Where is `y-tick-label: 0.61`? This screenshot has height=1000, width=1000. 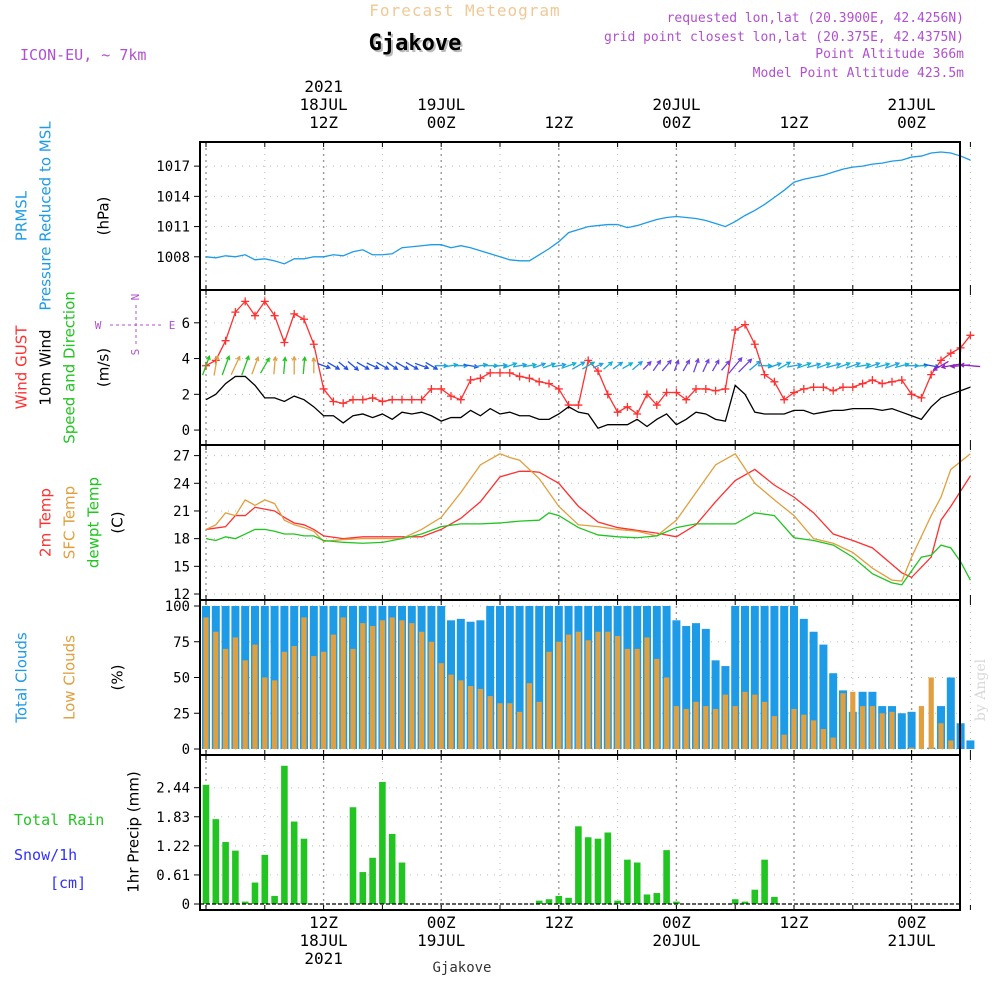 y-tick-label: 0.61 is located at coordinates (173, 876).